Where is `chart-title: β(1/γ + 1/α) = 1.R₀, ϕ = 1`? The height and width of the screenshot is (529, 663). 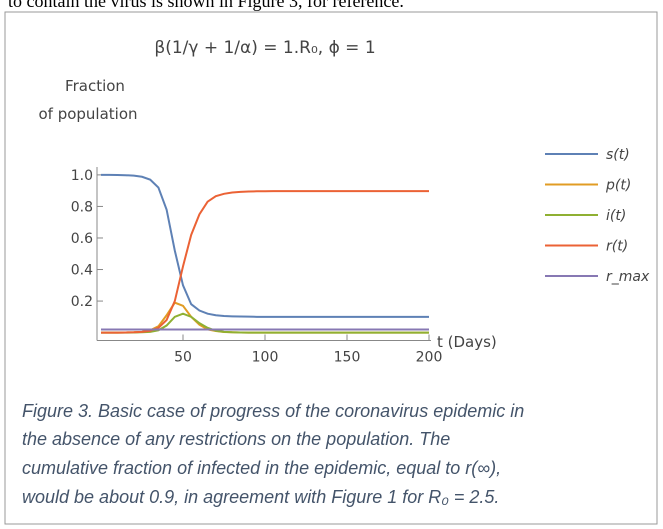
chart-title: β(1/γ + 1/α) = 1.R₀, ϕ = 1 is located at coordinates (264, 48).